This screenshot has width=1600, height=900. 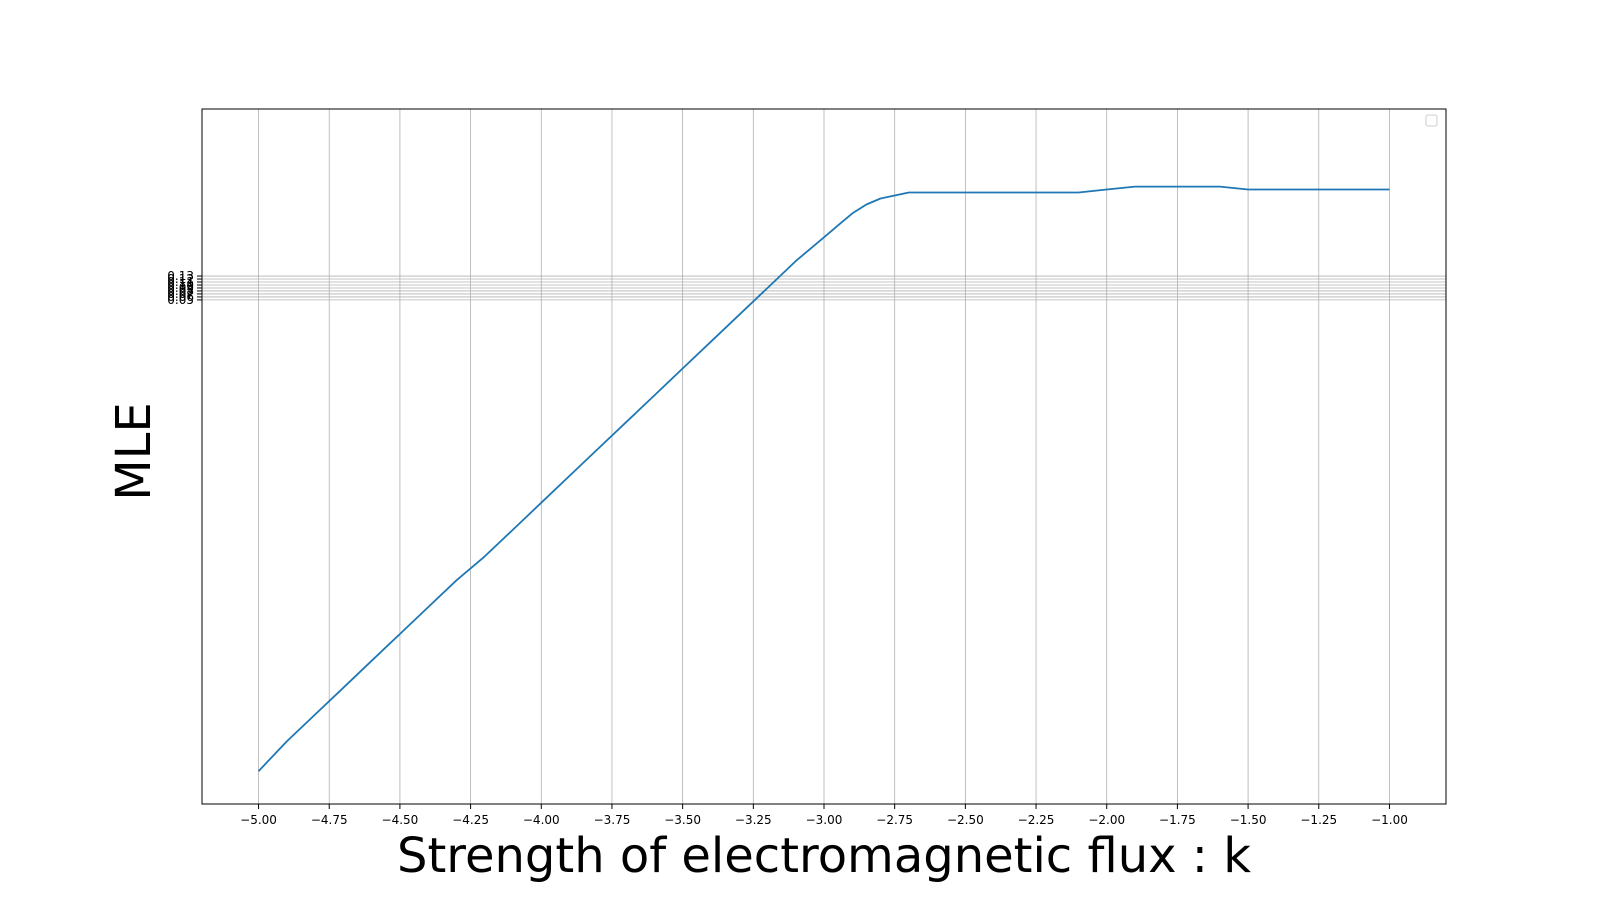 What do you see at coordinates (753, 820) in the screenshot?
I see `x-tick-label: −3.25` at bounding box center [753, 820].